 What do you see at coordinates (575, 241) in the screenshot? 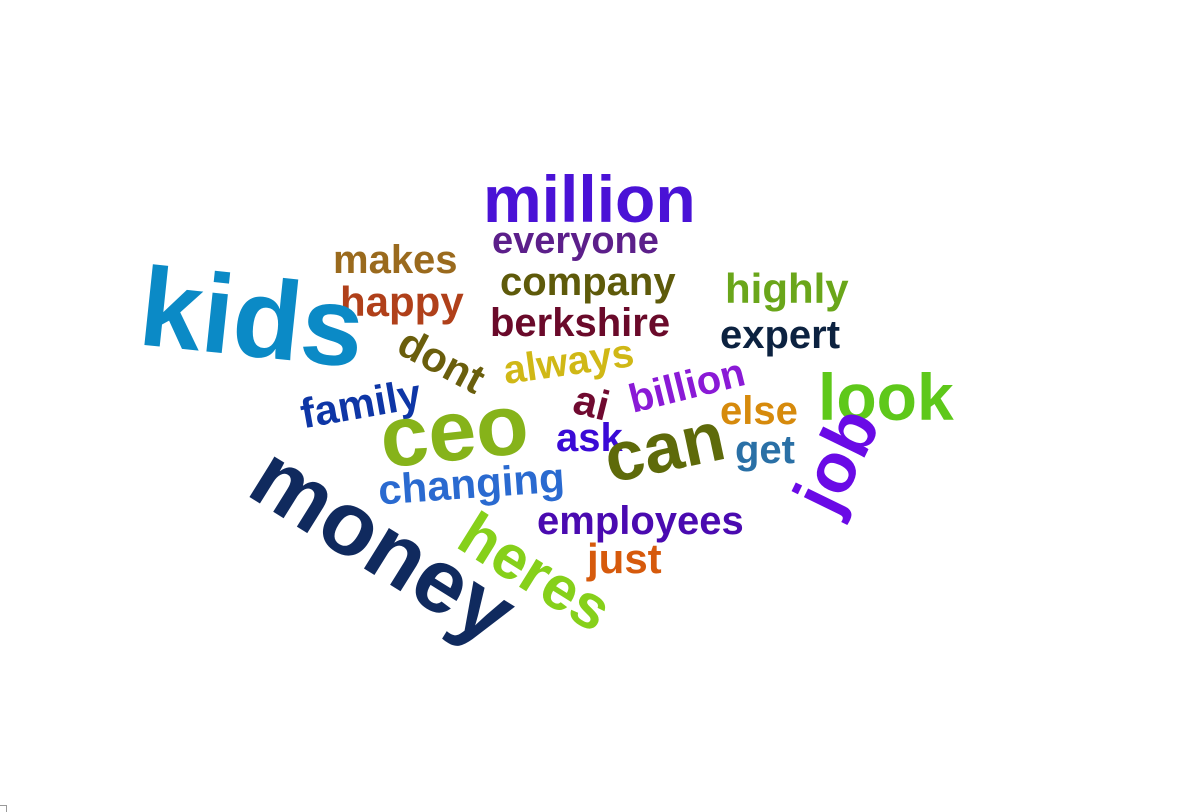
I see `word-everyone: everyone` at bounding box center [575, 241].